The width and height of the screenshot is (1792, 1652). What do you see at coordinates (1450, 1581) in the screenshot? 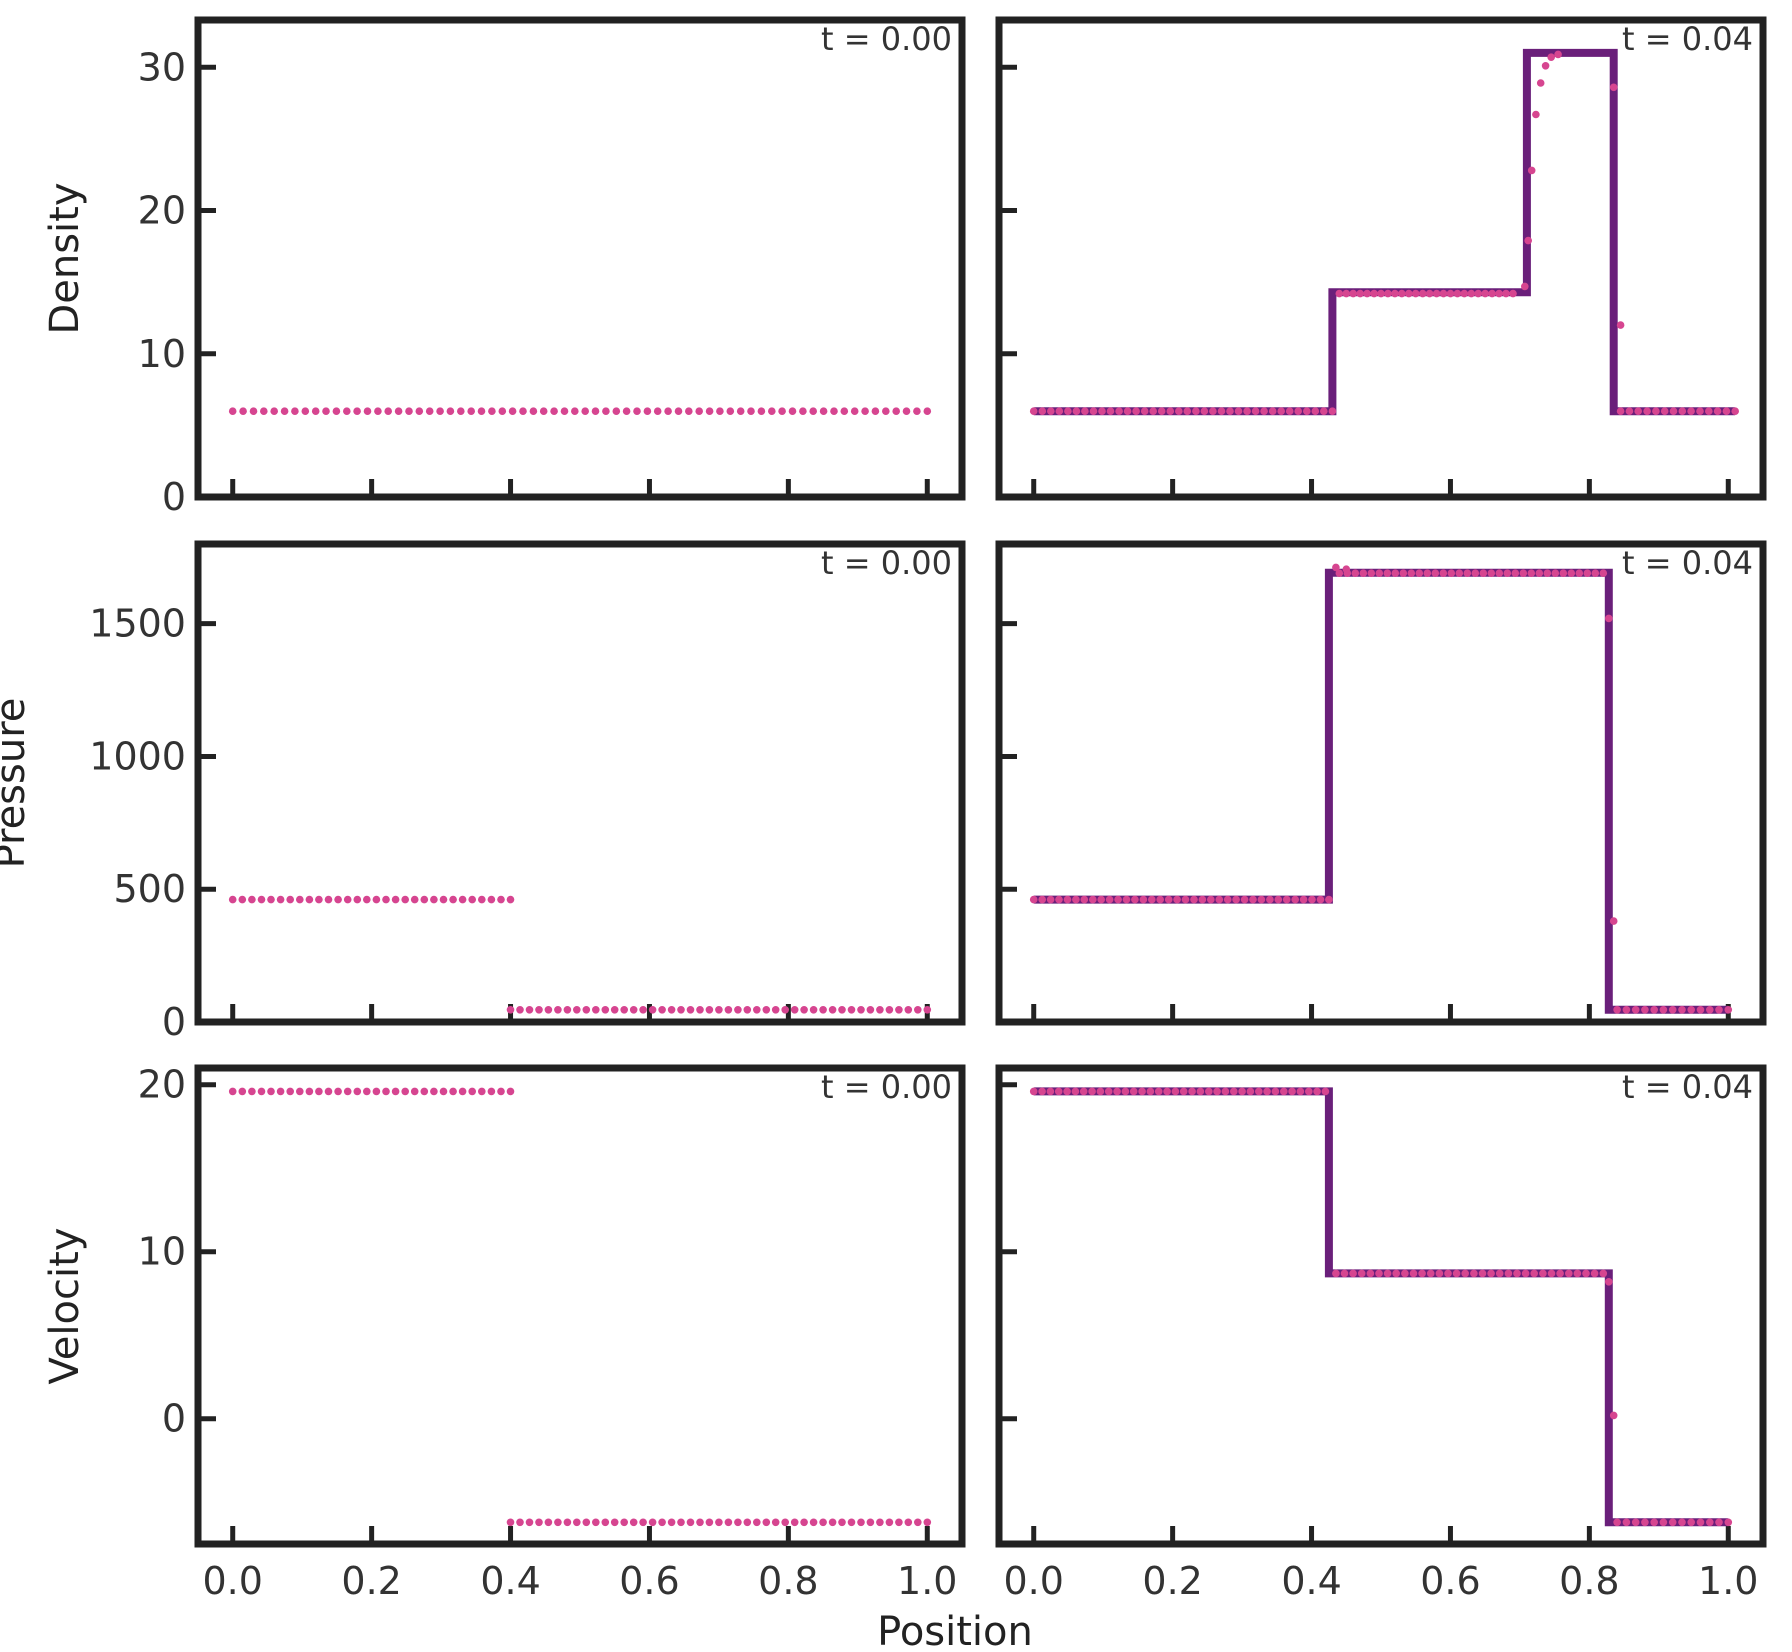
I see `x-tick-label: 0.6` at bounding box center [1450, 1581].